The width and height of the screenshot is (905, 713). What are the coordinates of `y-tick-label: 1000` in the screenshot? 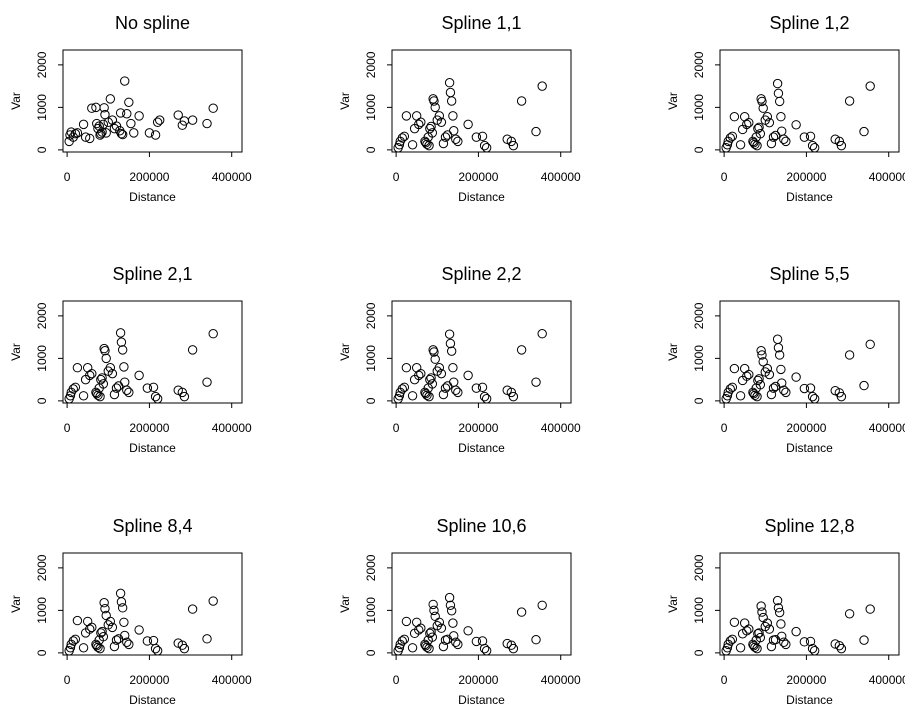 It's located at (699, 107).